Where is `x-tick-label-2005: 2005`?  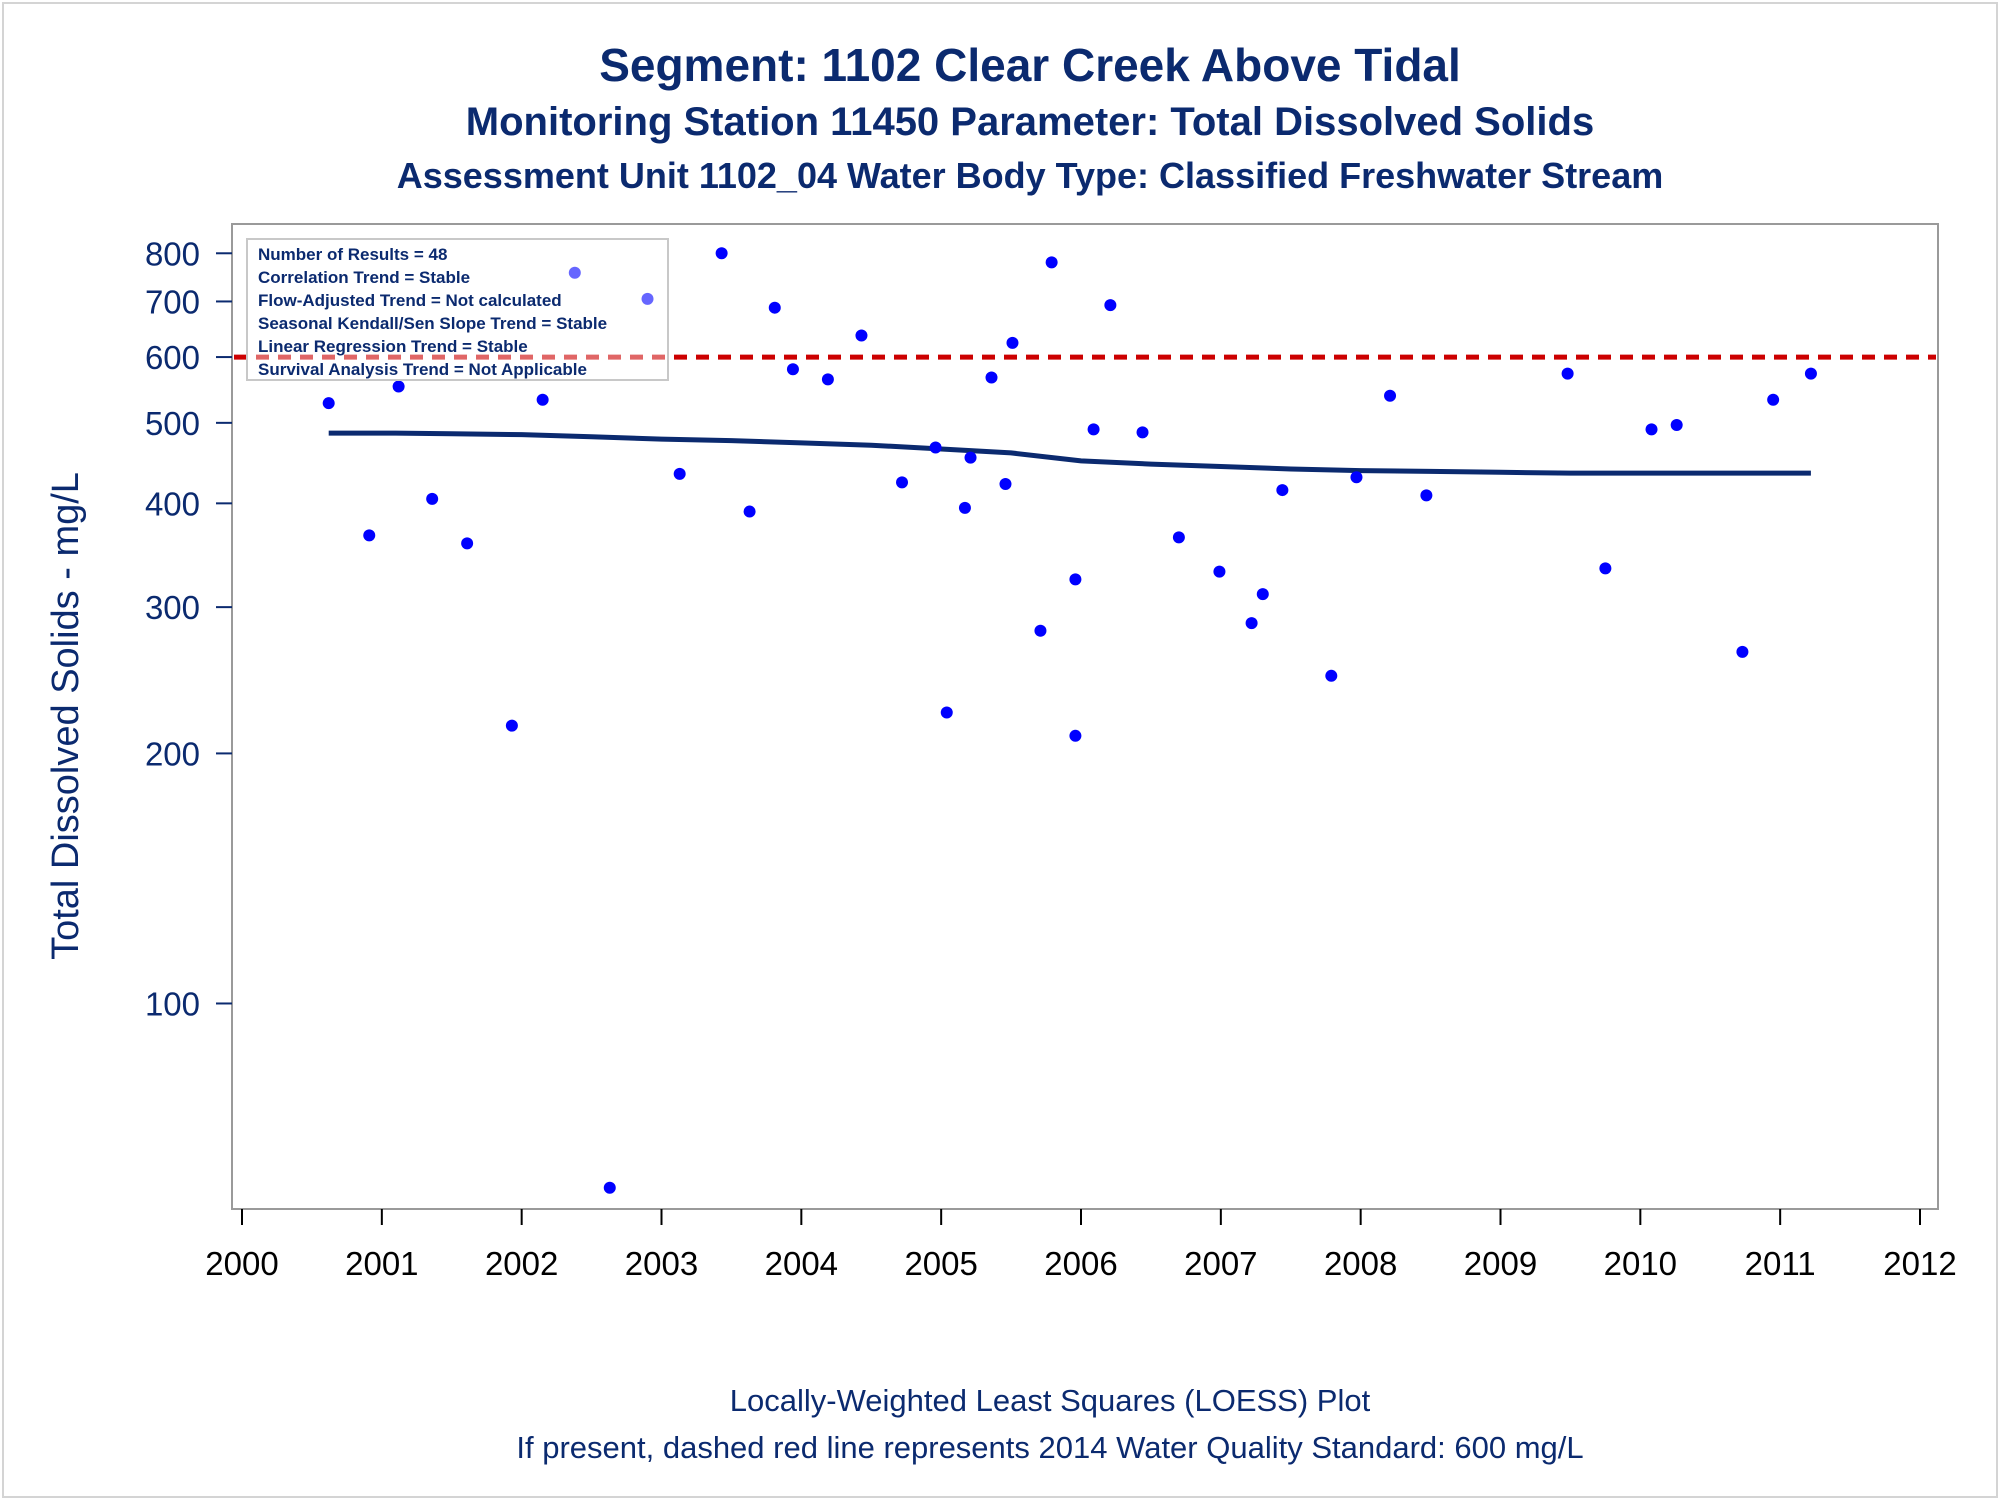
x-tick-label-2005: 2005 is located at coordinates (940, 1263).